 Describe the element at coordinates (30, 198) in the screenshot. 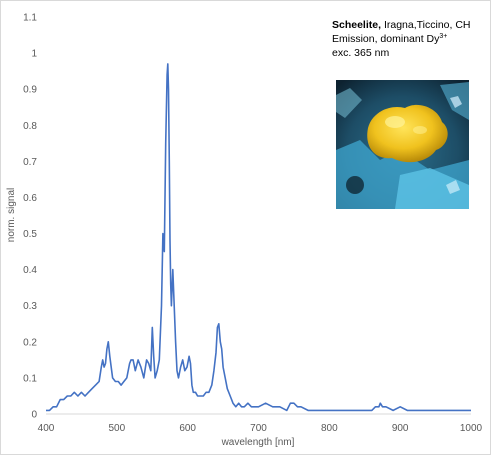

I see `y-tick-label: 0.6` at that location.